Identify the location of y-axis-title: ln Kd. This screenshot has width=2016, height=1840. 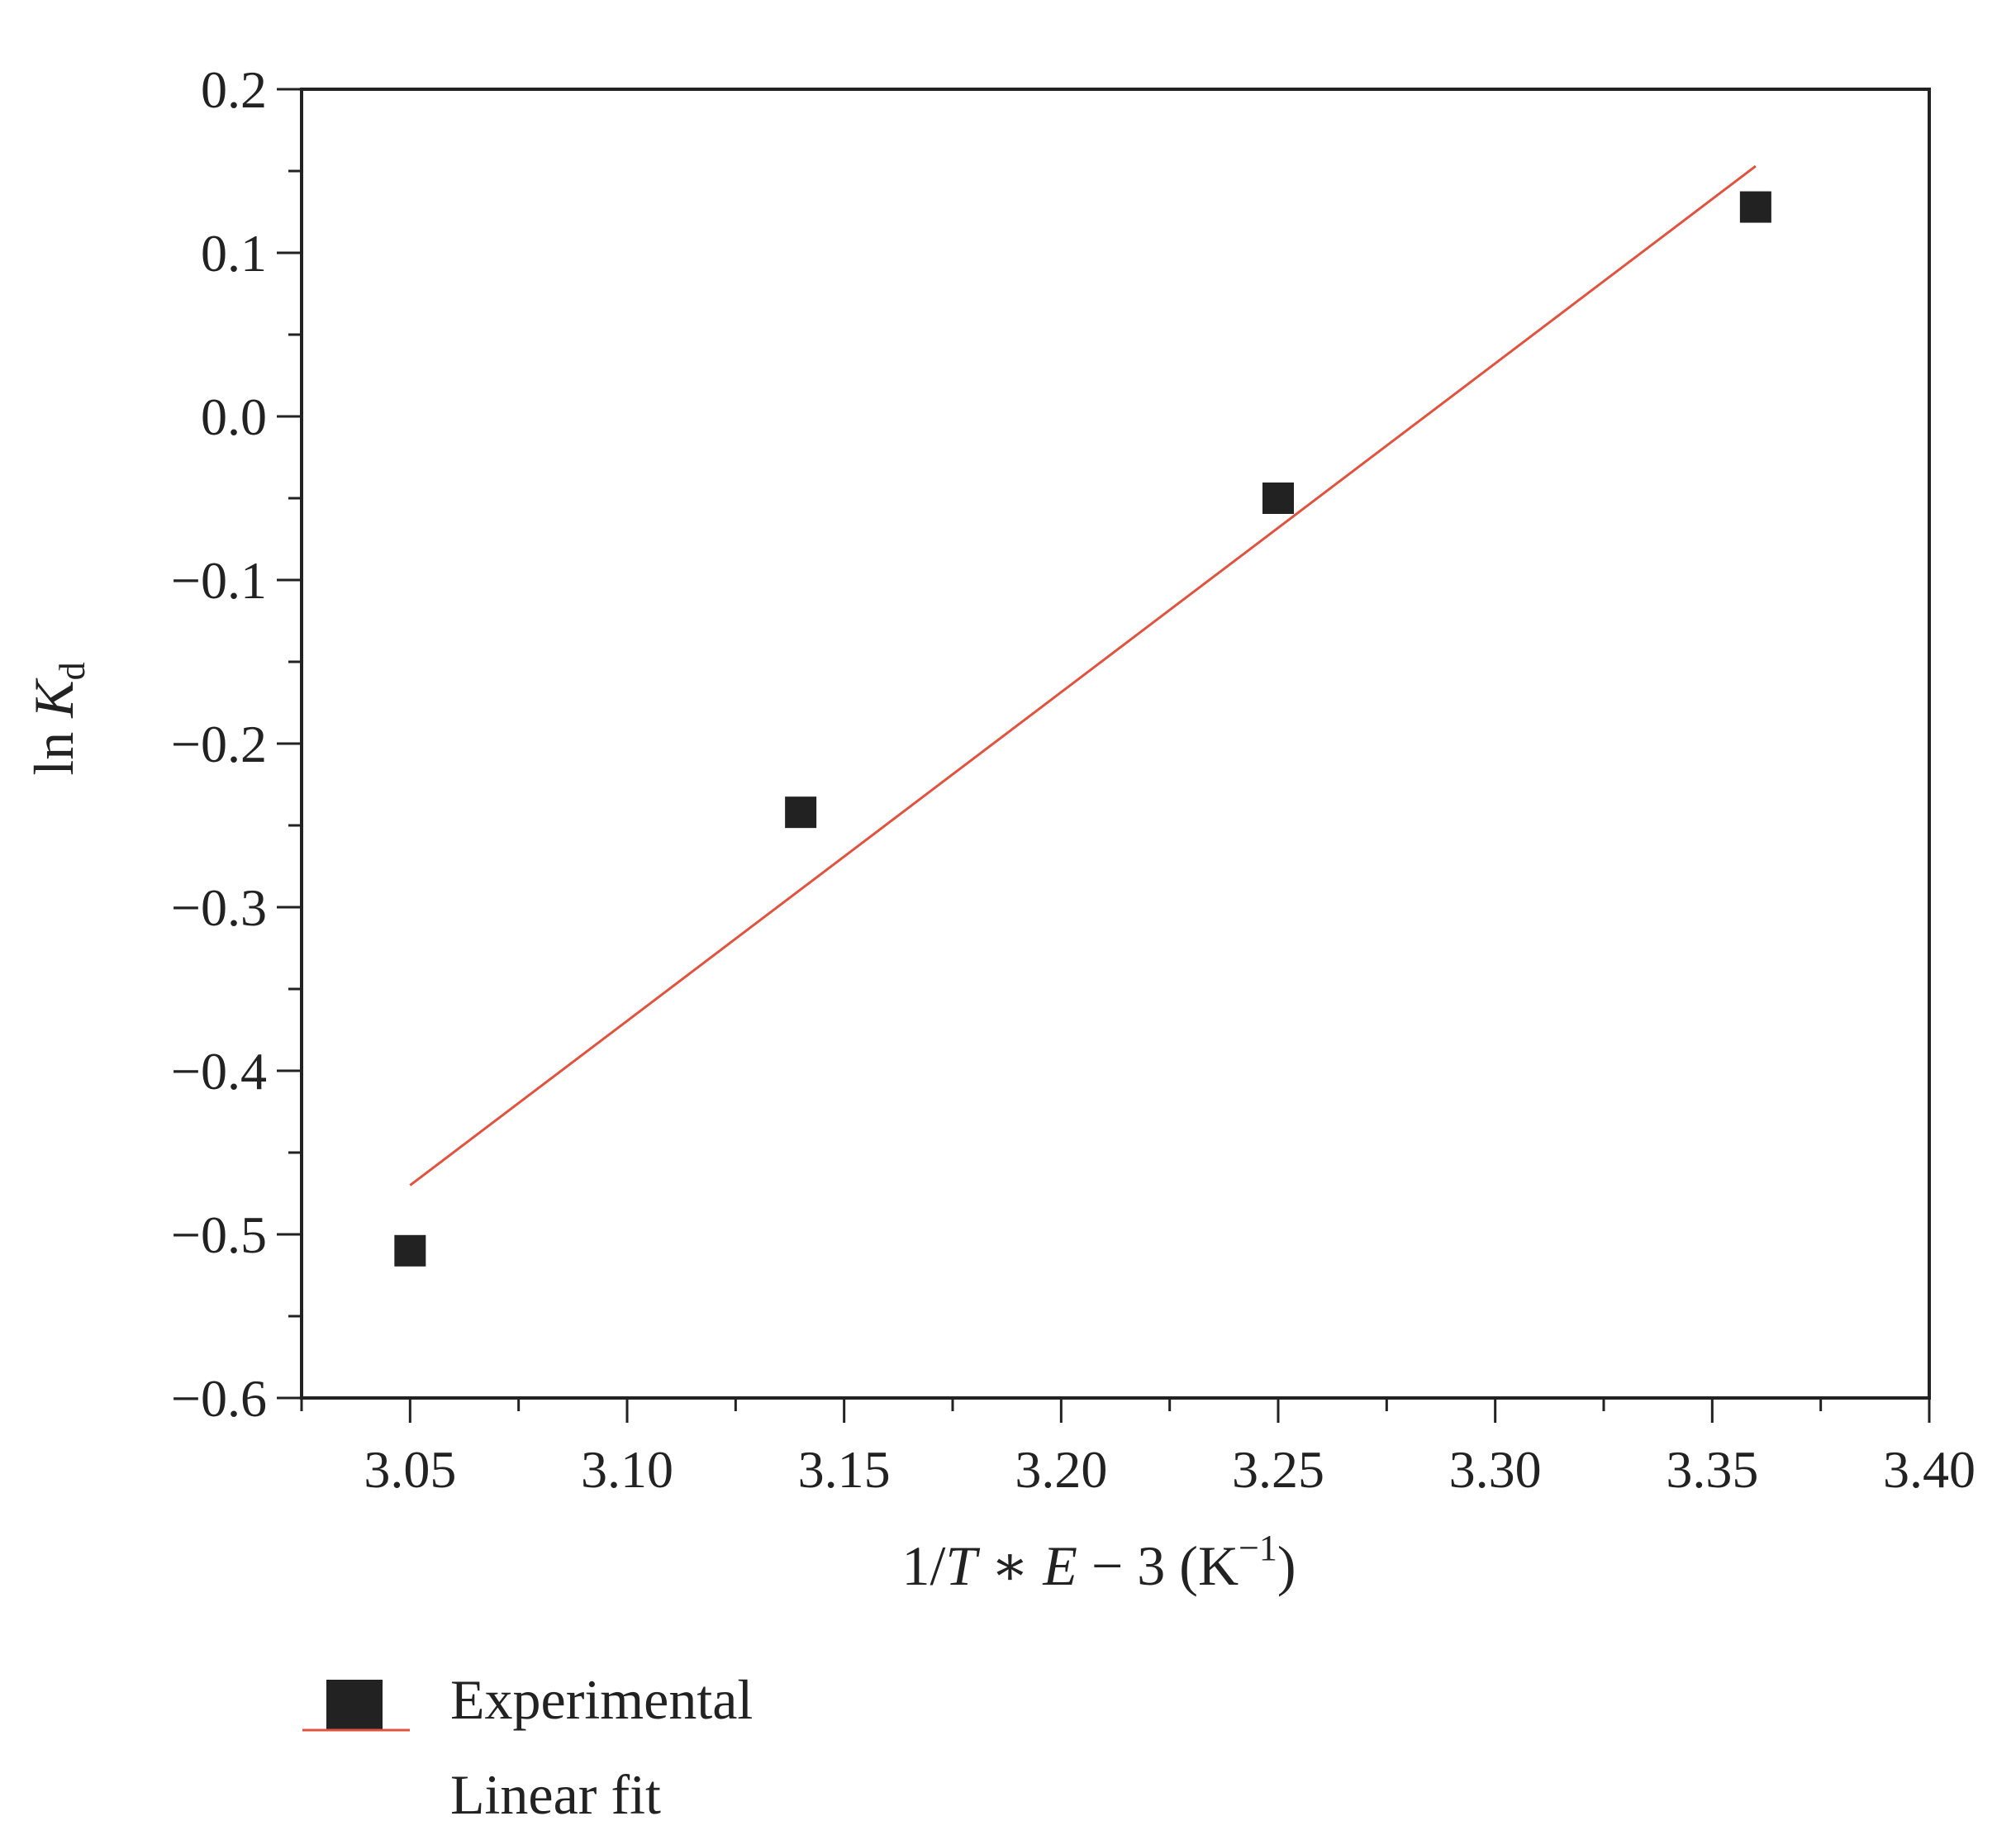
(57, 718).